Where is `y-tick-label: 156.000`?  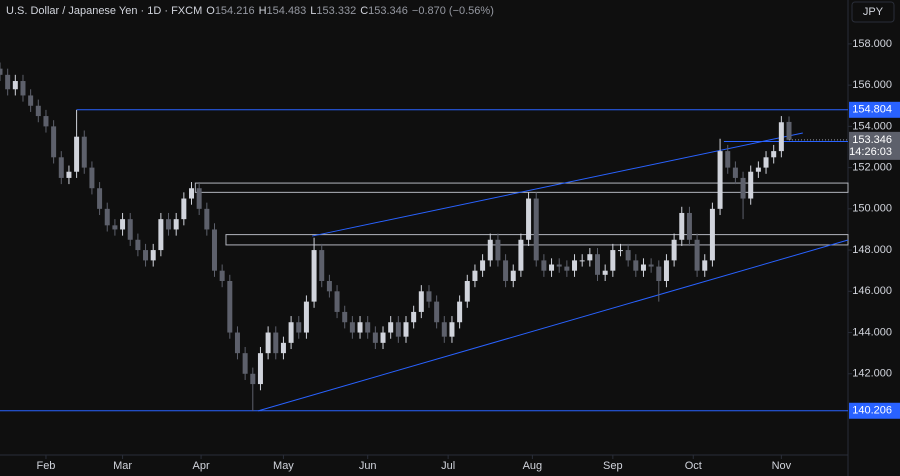 y-tick-label: 156.000 is located at coordinates (872, 85).